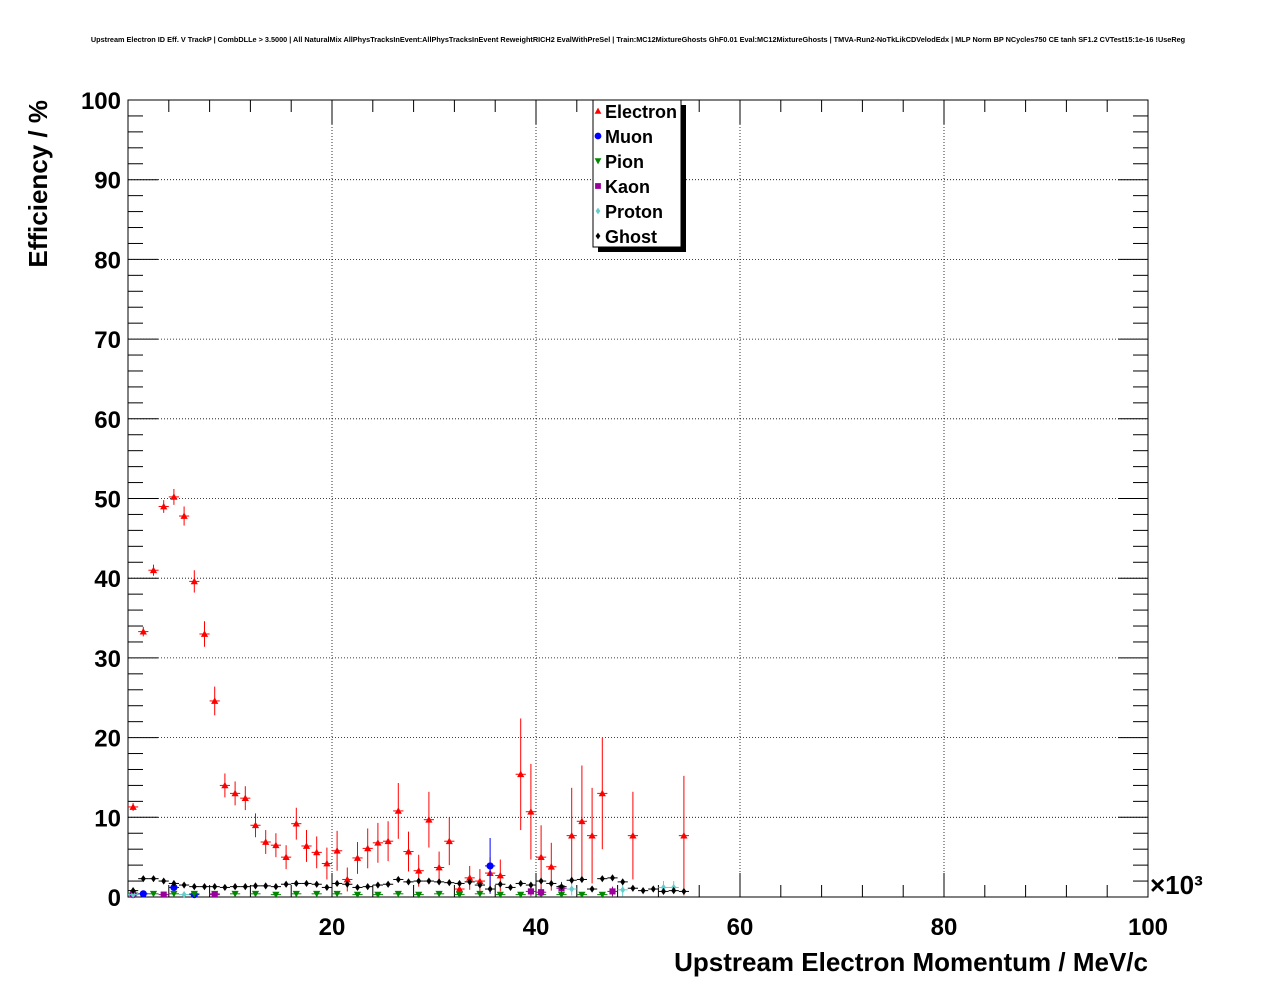 This screenshot has height=996, width=1276. Describe the element at coordinates (107, 739) in the screenshot. I see `y-tick-label: 20` at that location.